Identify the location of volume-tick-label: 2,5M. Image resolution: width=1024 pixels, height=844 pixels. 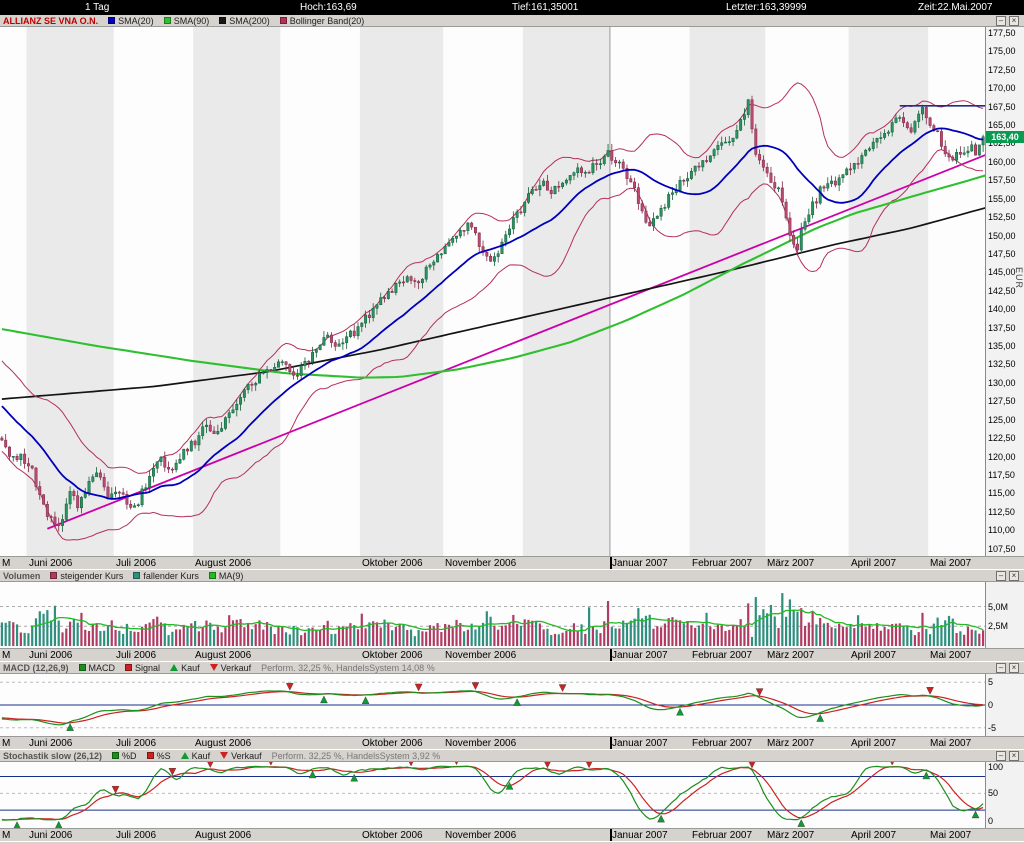
(998, 626).